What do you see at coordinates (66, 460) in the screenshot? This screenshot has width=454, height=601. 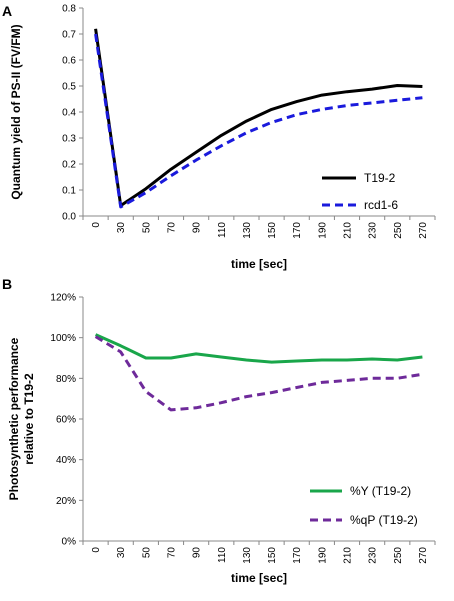 I see `y-tick-label: 40%` at bounding box center [66, 460].